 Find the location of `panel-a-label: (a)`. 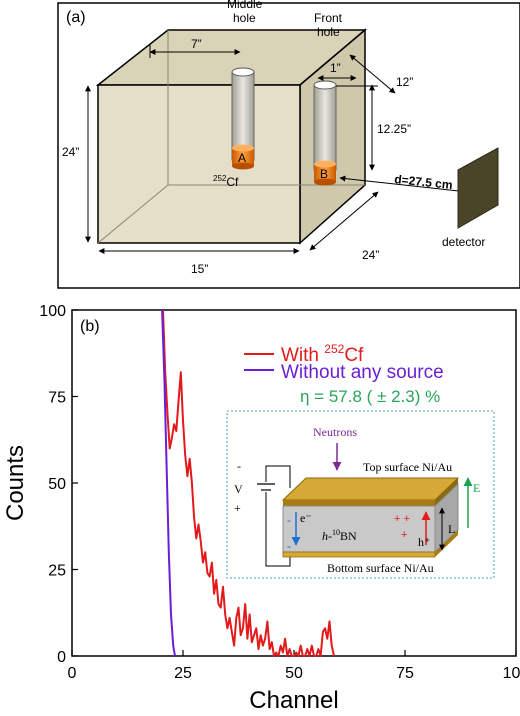

panel-a-label: (a) is located at coordinates (76, 17).